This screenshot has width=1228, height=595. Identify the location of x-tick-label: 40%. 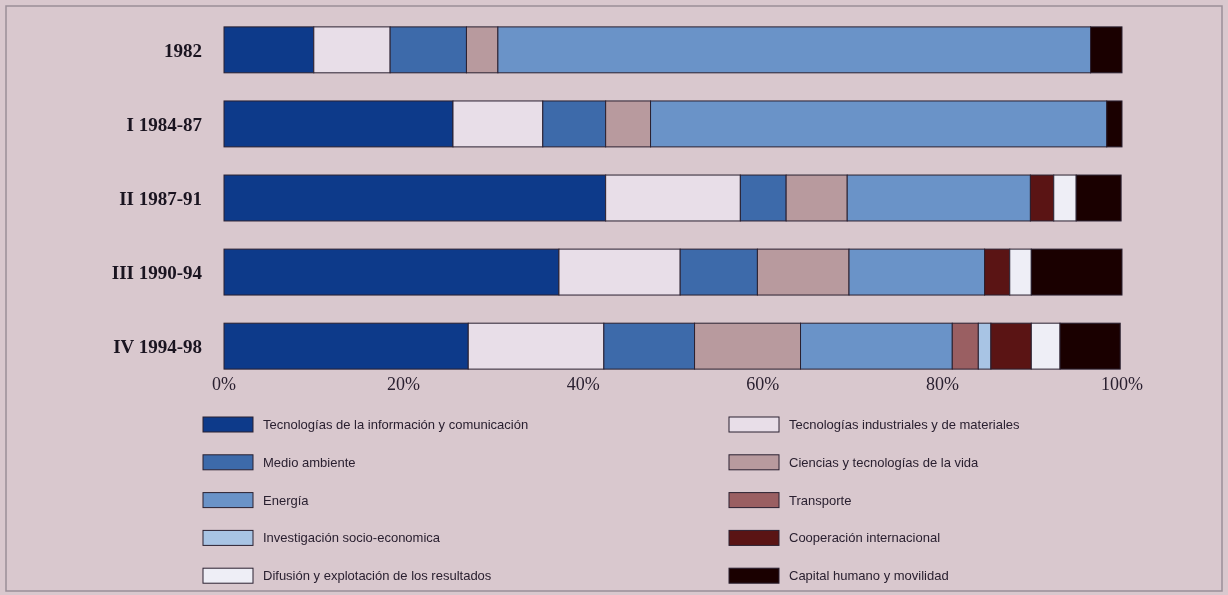
(583, 384).